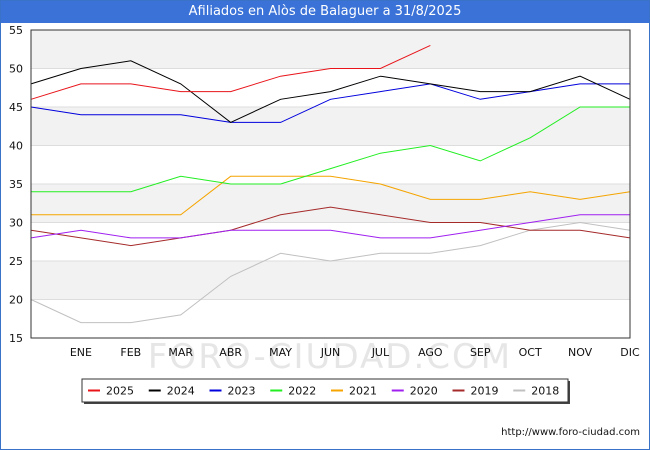 The width and height of the screenshot is (650, 450). Describe the element at coordinates (485, 391) in the screenshot. I see `legend-label-2019: 2019` at that location.